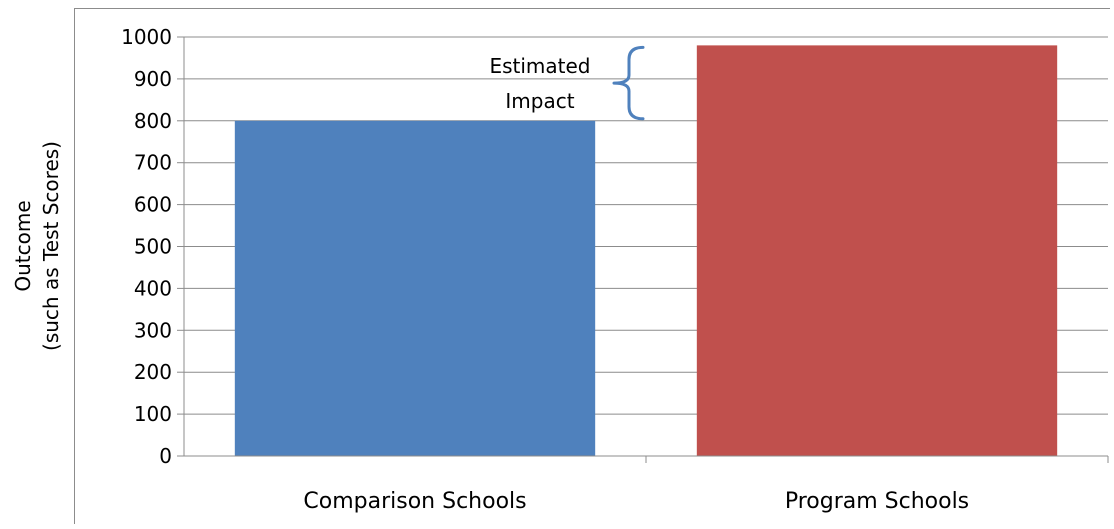  What do you see at coordinates (628, 83) in the screenshot?
I see `impact-brace-icon` at bounding box center [628, 83].